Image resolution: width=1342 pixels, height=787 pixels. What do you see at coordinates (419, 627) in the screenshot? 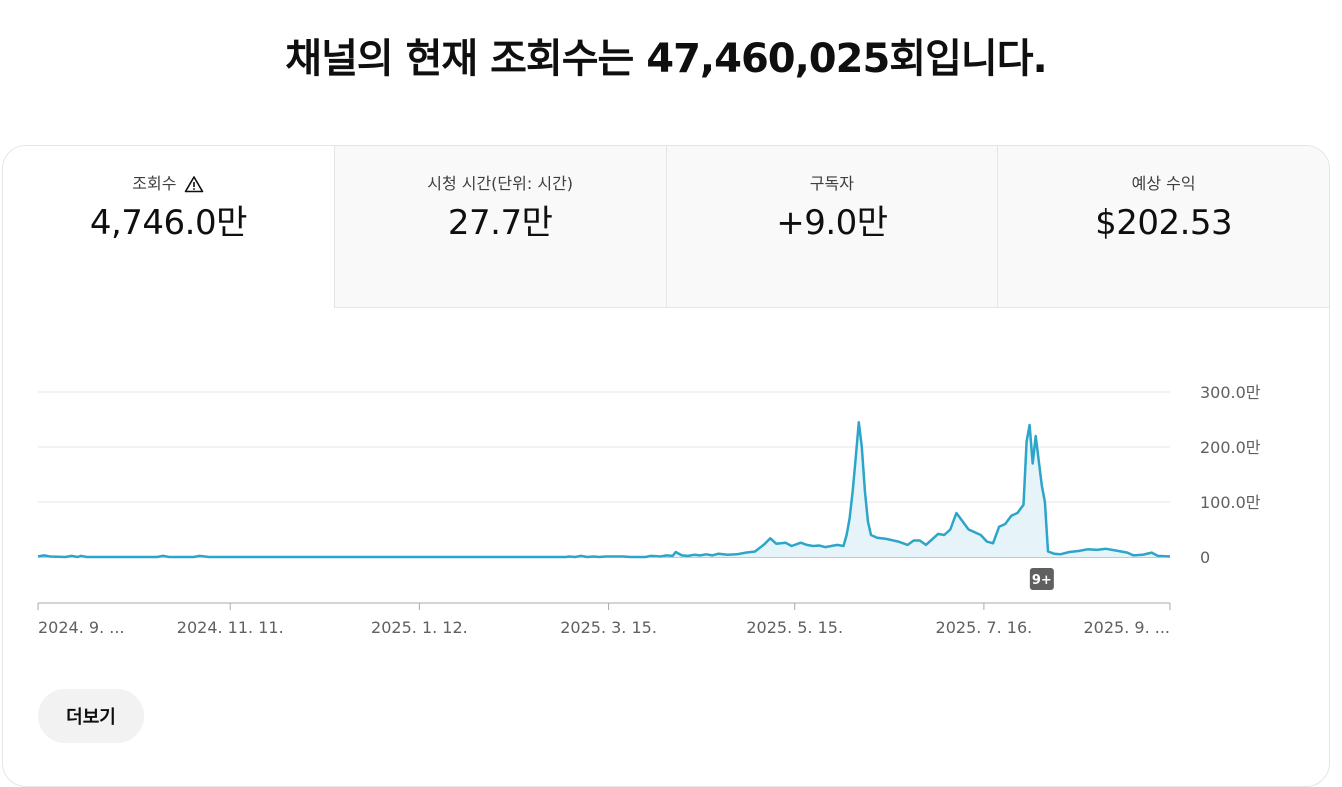
I see `x-tick-label: 2025. 1. 12.` at bounding box center [419, 627].